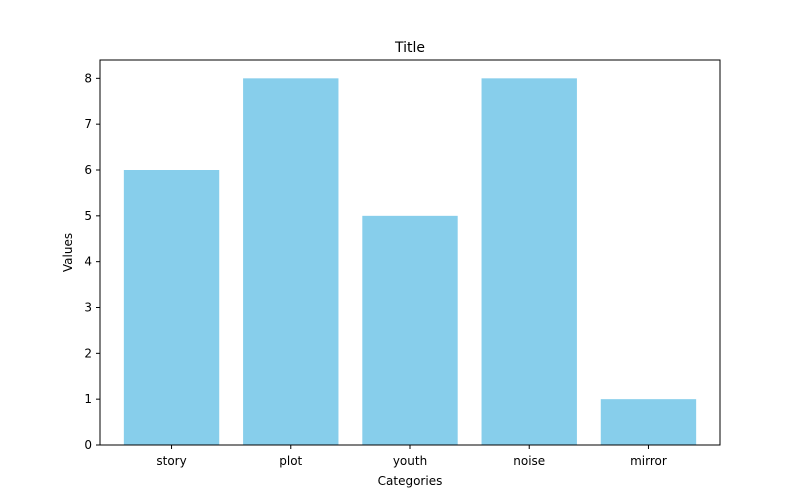  What do you see at coordinates (88, 353) in the screenshot?
I see `y-tick-label: 2` at bounding box center [88, 353].